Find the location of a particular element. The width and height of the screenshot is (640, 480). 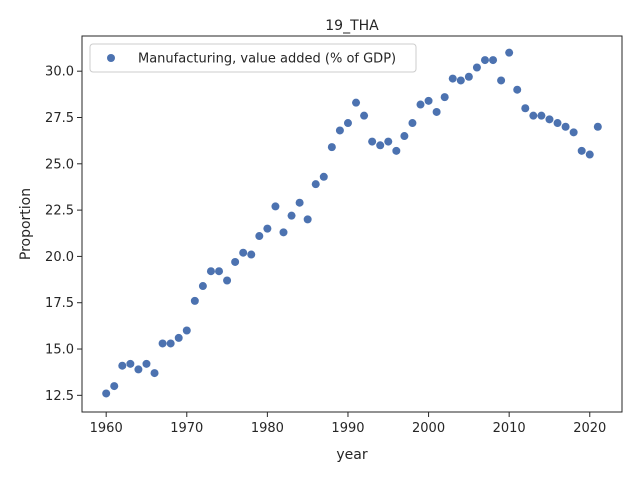

legend-marker is located at coordinates (111, 58).